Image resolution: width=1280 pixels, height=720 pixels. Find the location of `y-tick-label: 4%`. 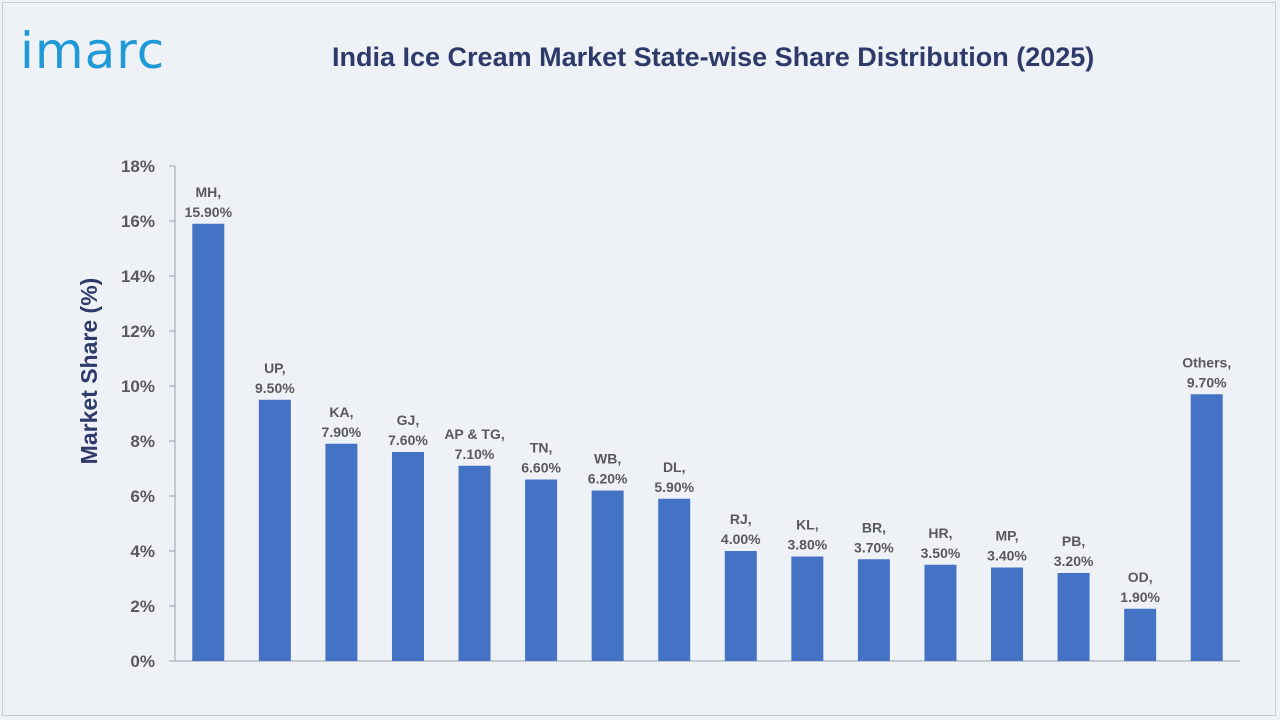

y-tick-label: 4% is located at coordinates (142, 551).